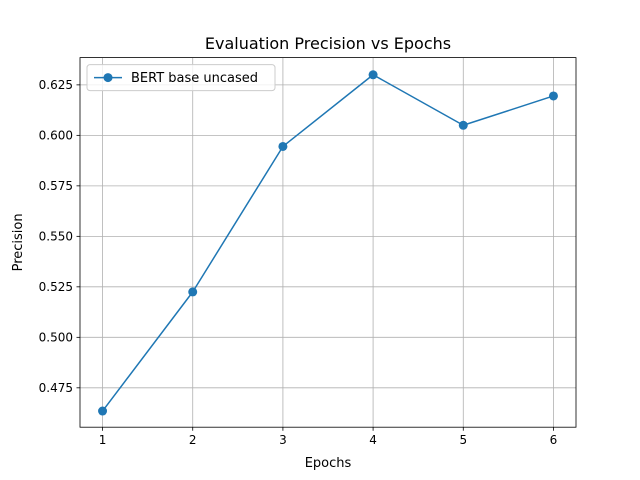 The height and width of the screenshot is (480, 640). I want to click on x-tick-label: 1, so click(103, 440).